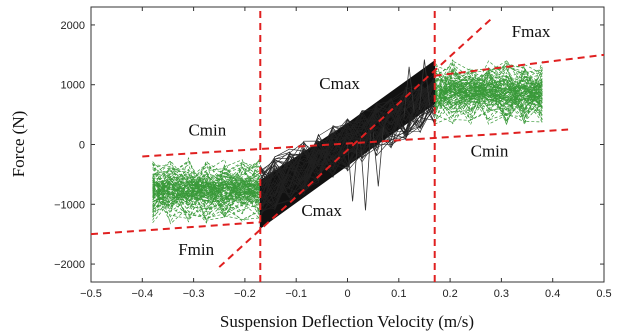  Describe the element at coordinates (347, 294) in the screenshot. I see `x-tick-label: 0` at that location.